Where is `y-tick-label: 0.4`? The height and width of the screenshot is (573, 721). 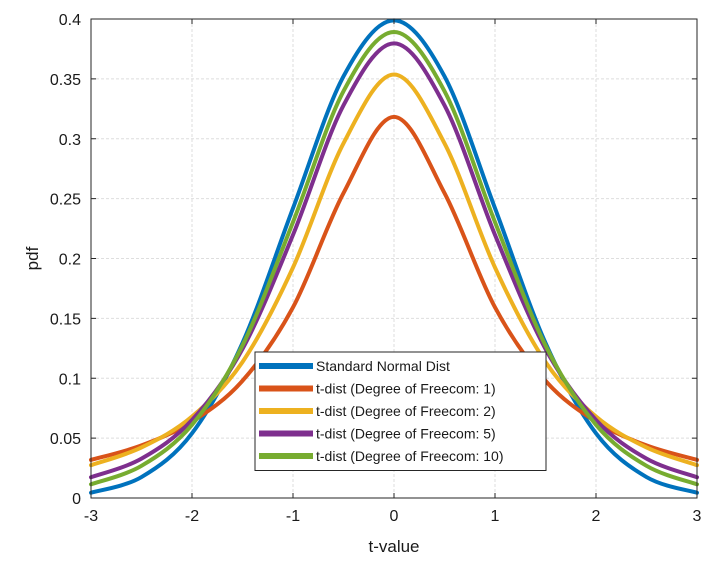 y-tick-label: 0.4 is located at coordinates (70, 20).